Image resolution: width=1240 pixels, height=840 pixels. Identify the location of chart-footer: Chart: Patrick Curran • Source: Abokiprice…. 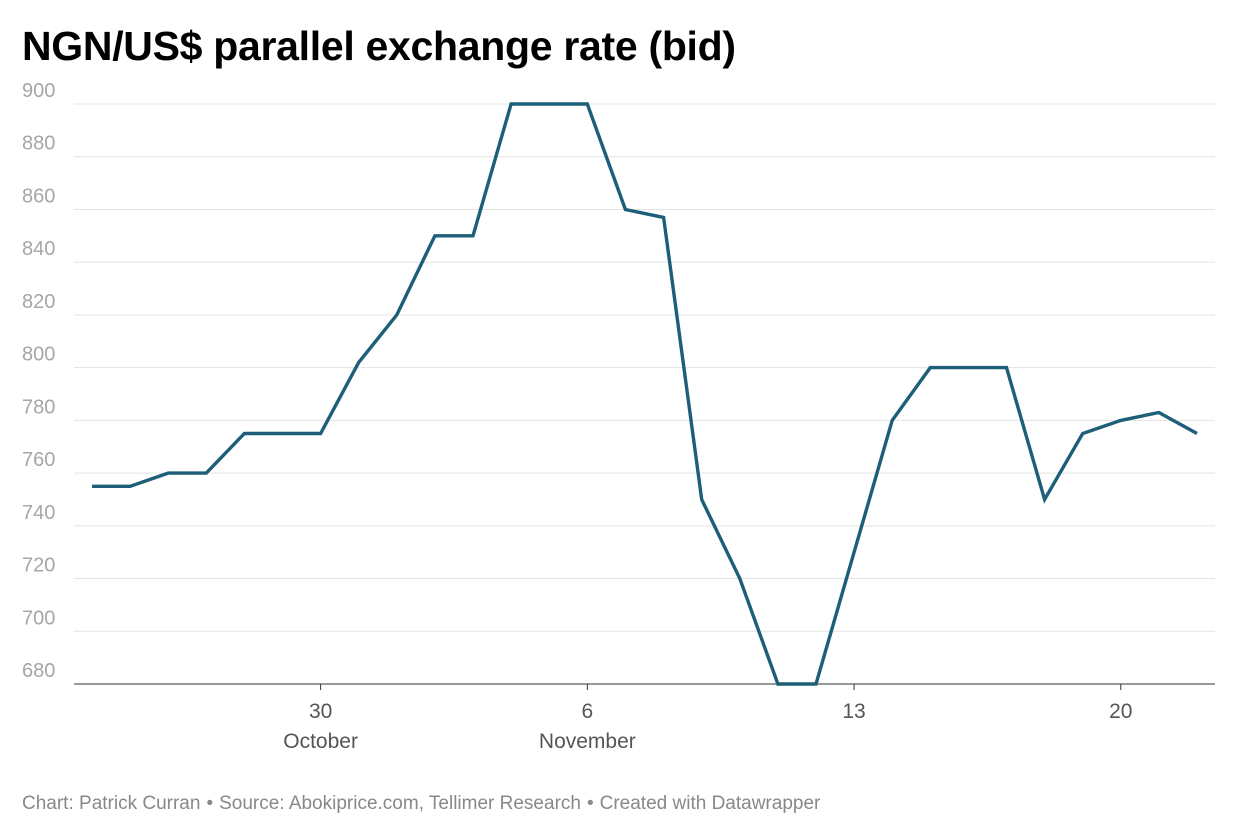
(421, 804).